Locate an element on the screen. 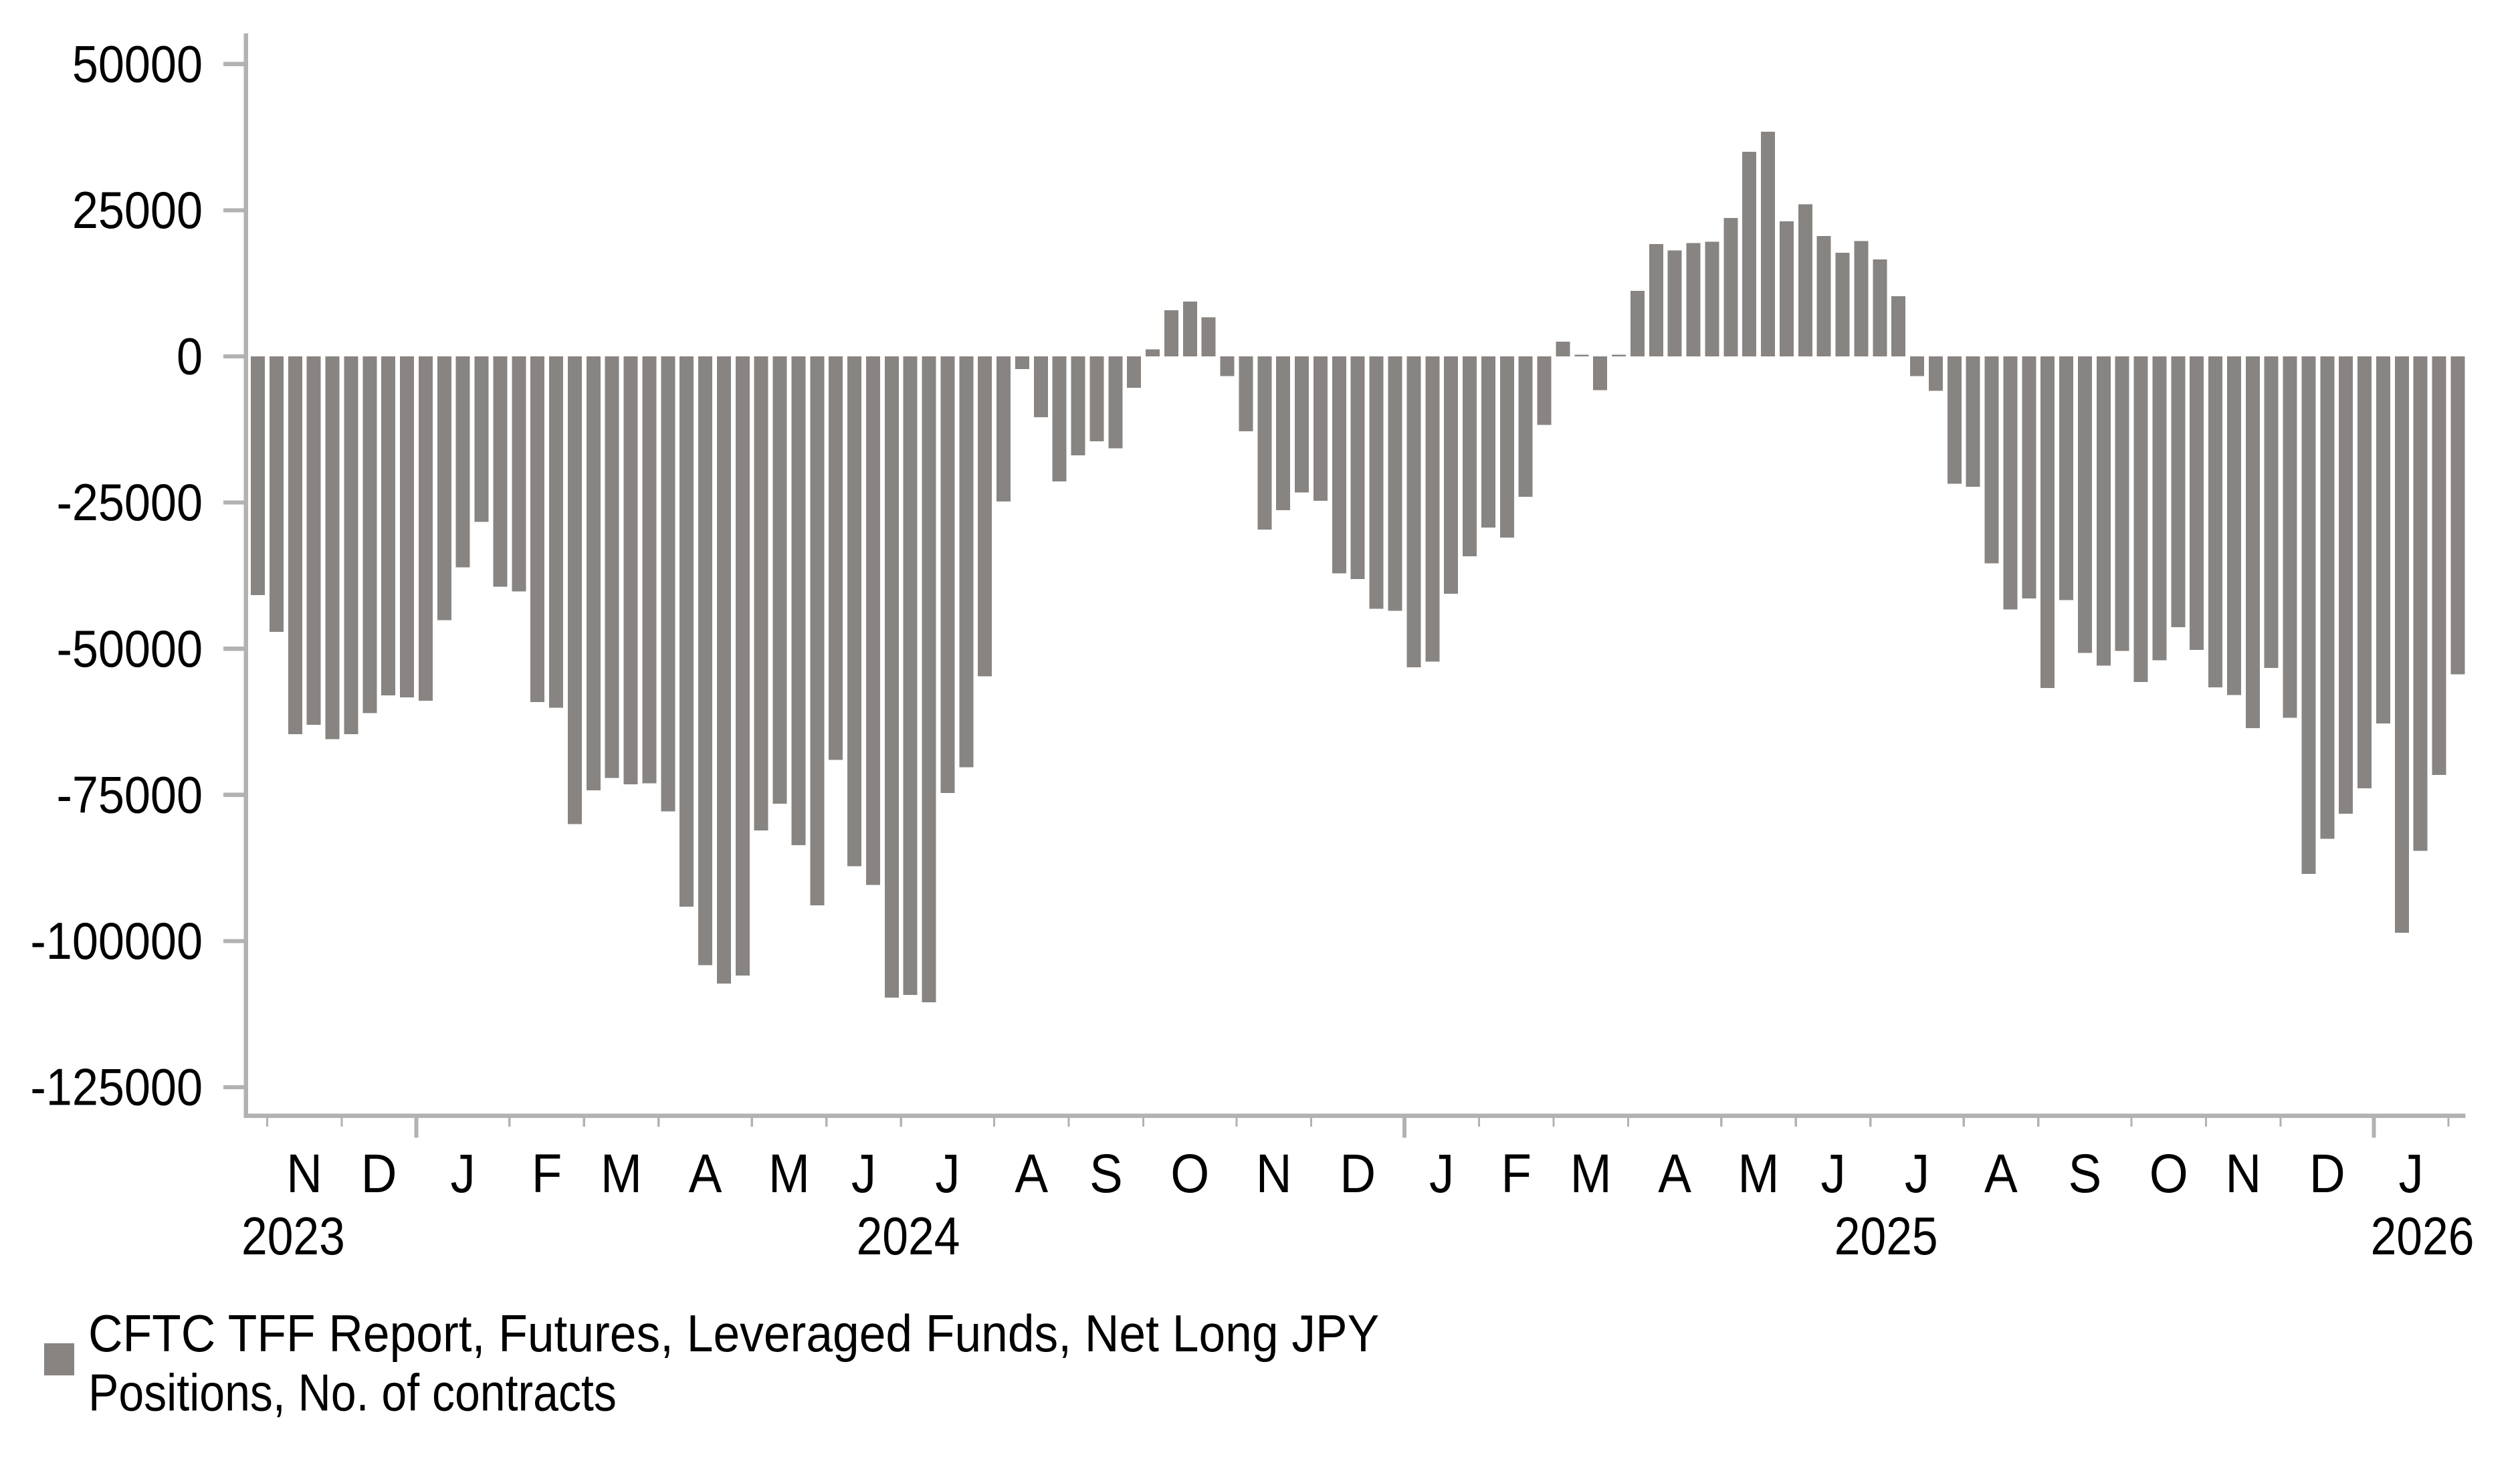  svg-text: -50000 is located at coordinates (129, 648).